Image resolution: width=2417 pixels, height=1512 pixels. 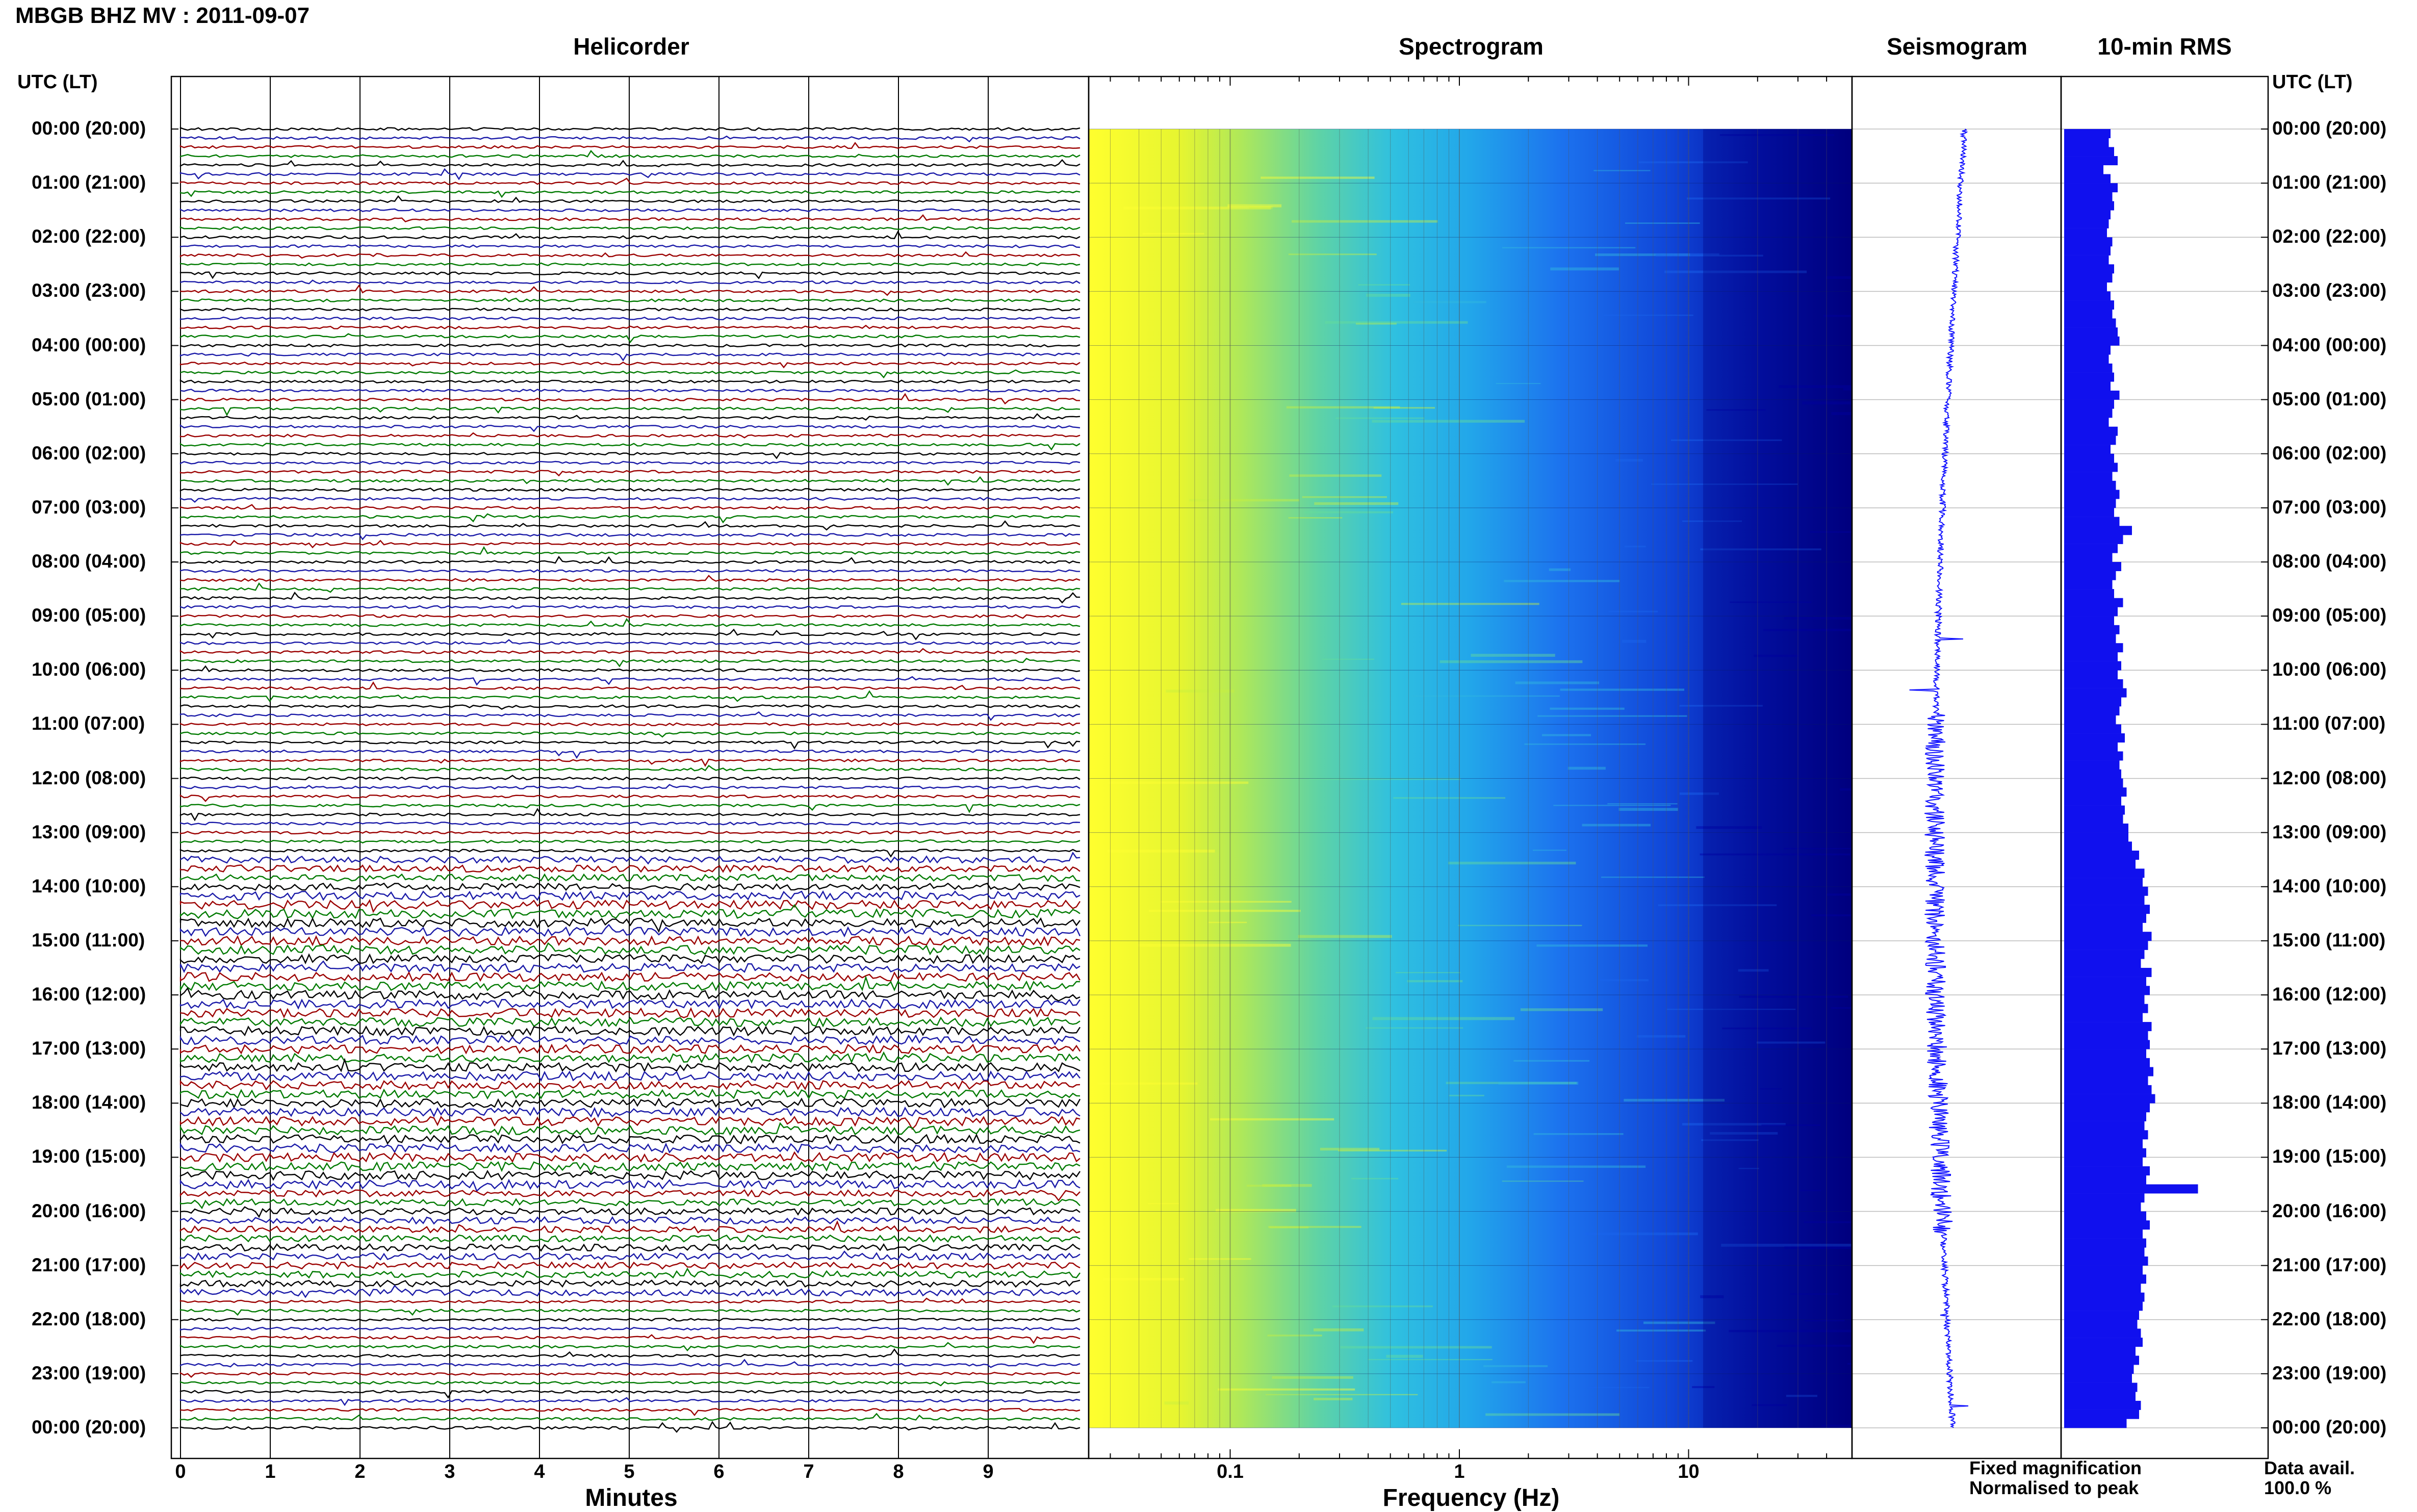 I want to click on time-label-left: 03:00 (23:00), so click(x=89, y=290).